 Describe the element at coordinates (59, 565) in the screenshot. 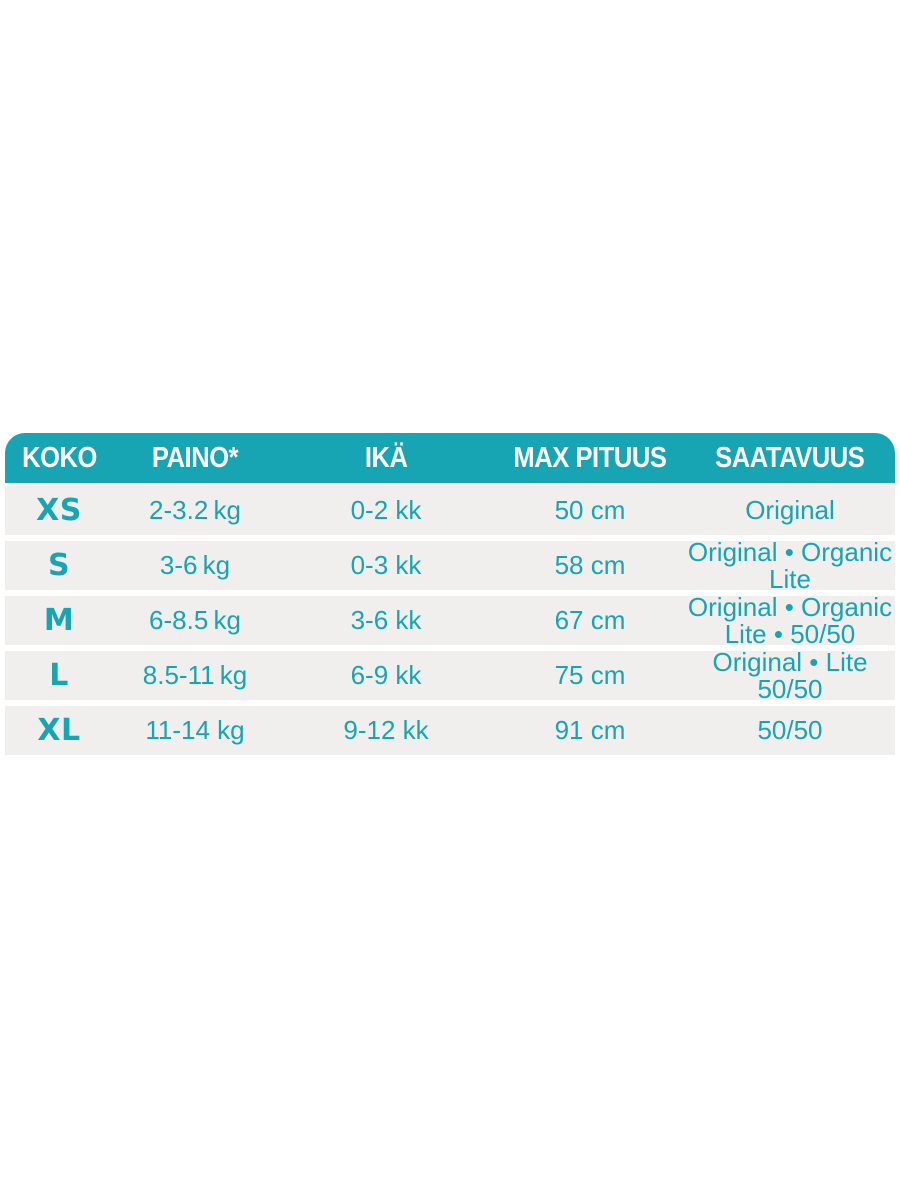

I see `size-cell: S` at that location.